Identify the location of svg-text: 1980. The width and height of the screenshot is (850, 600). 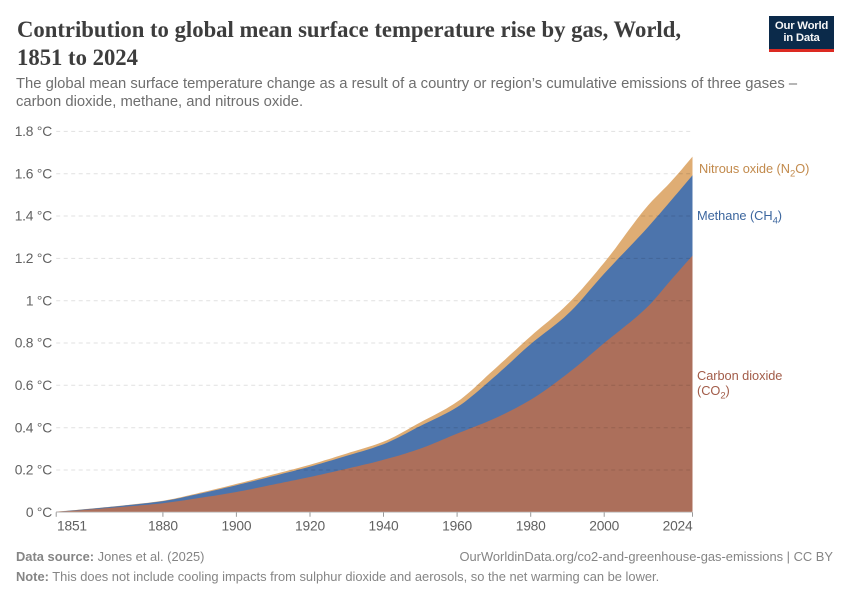
(531, 525).